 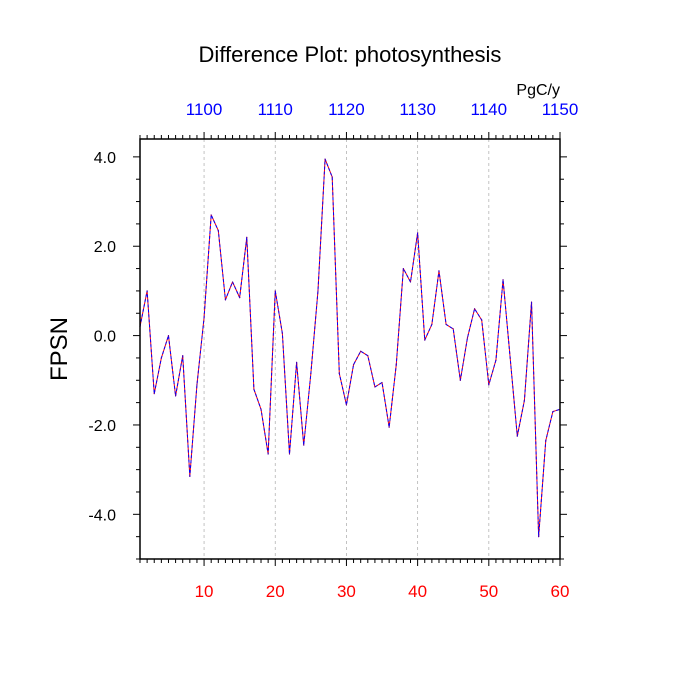 What do you see at coordinates (204, 109) in the screenshot?
I see `x-top-tick-label-1100: 1100` at bounding box center [204, 109].